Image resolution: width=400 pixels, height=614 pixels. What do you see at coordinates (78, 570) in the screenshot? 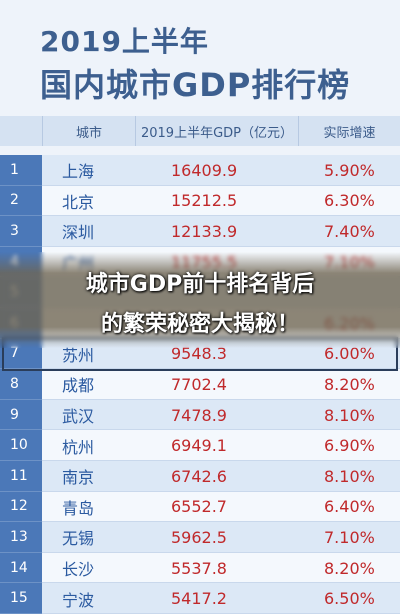
I see `city-cell: 长沙` at bounding box center [78, 570].